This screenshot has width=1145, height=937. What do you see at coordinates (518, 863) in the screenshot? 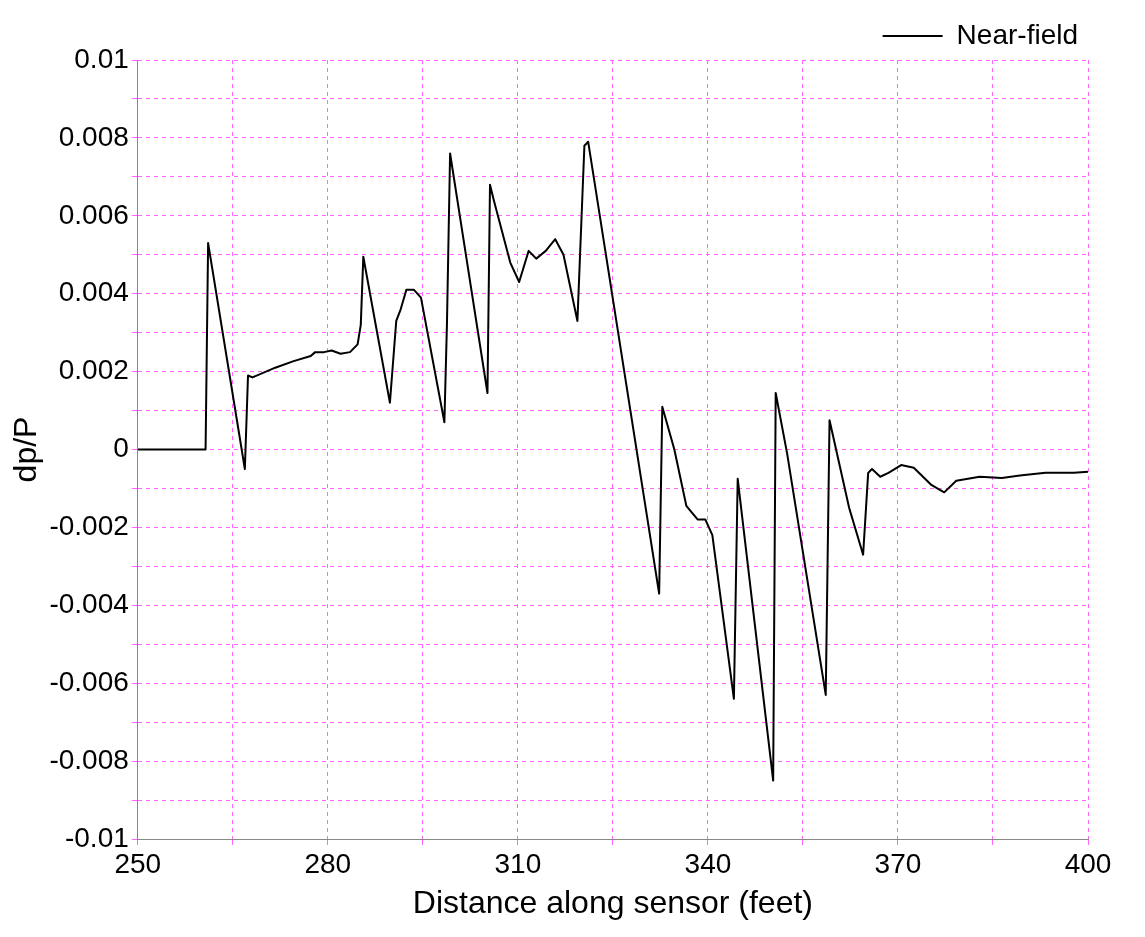
I see `x-tick-label: 310` at bounding box center [518, 863].